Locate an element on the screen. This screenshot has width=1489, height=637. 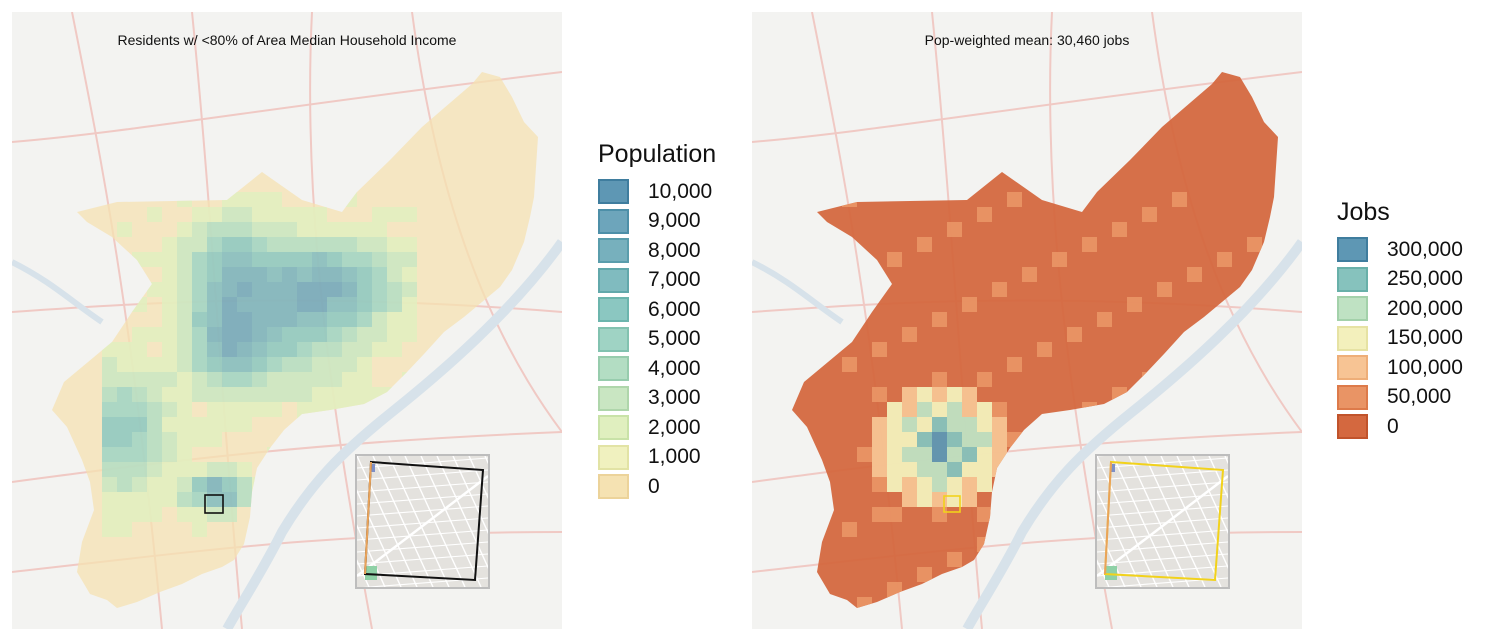
legend-item: 100,000 is located at coordinates (1400, 368).